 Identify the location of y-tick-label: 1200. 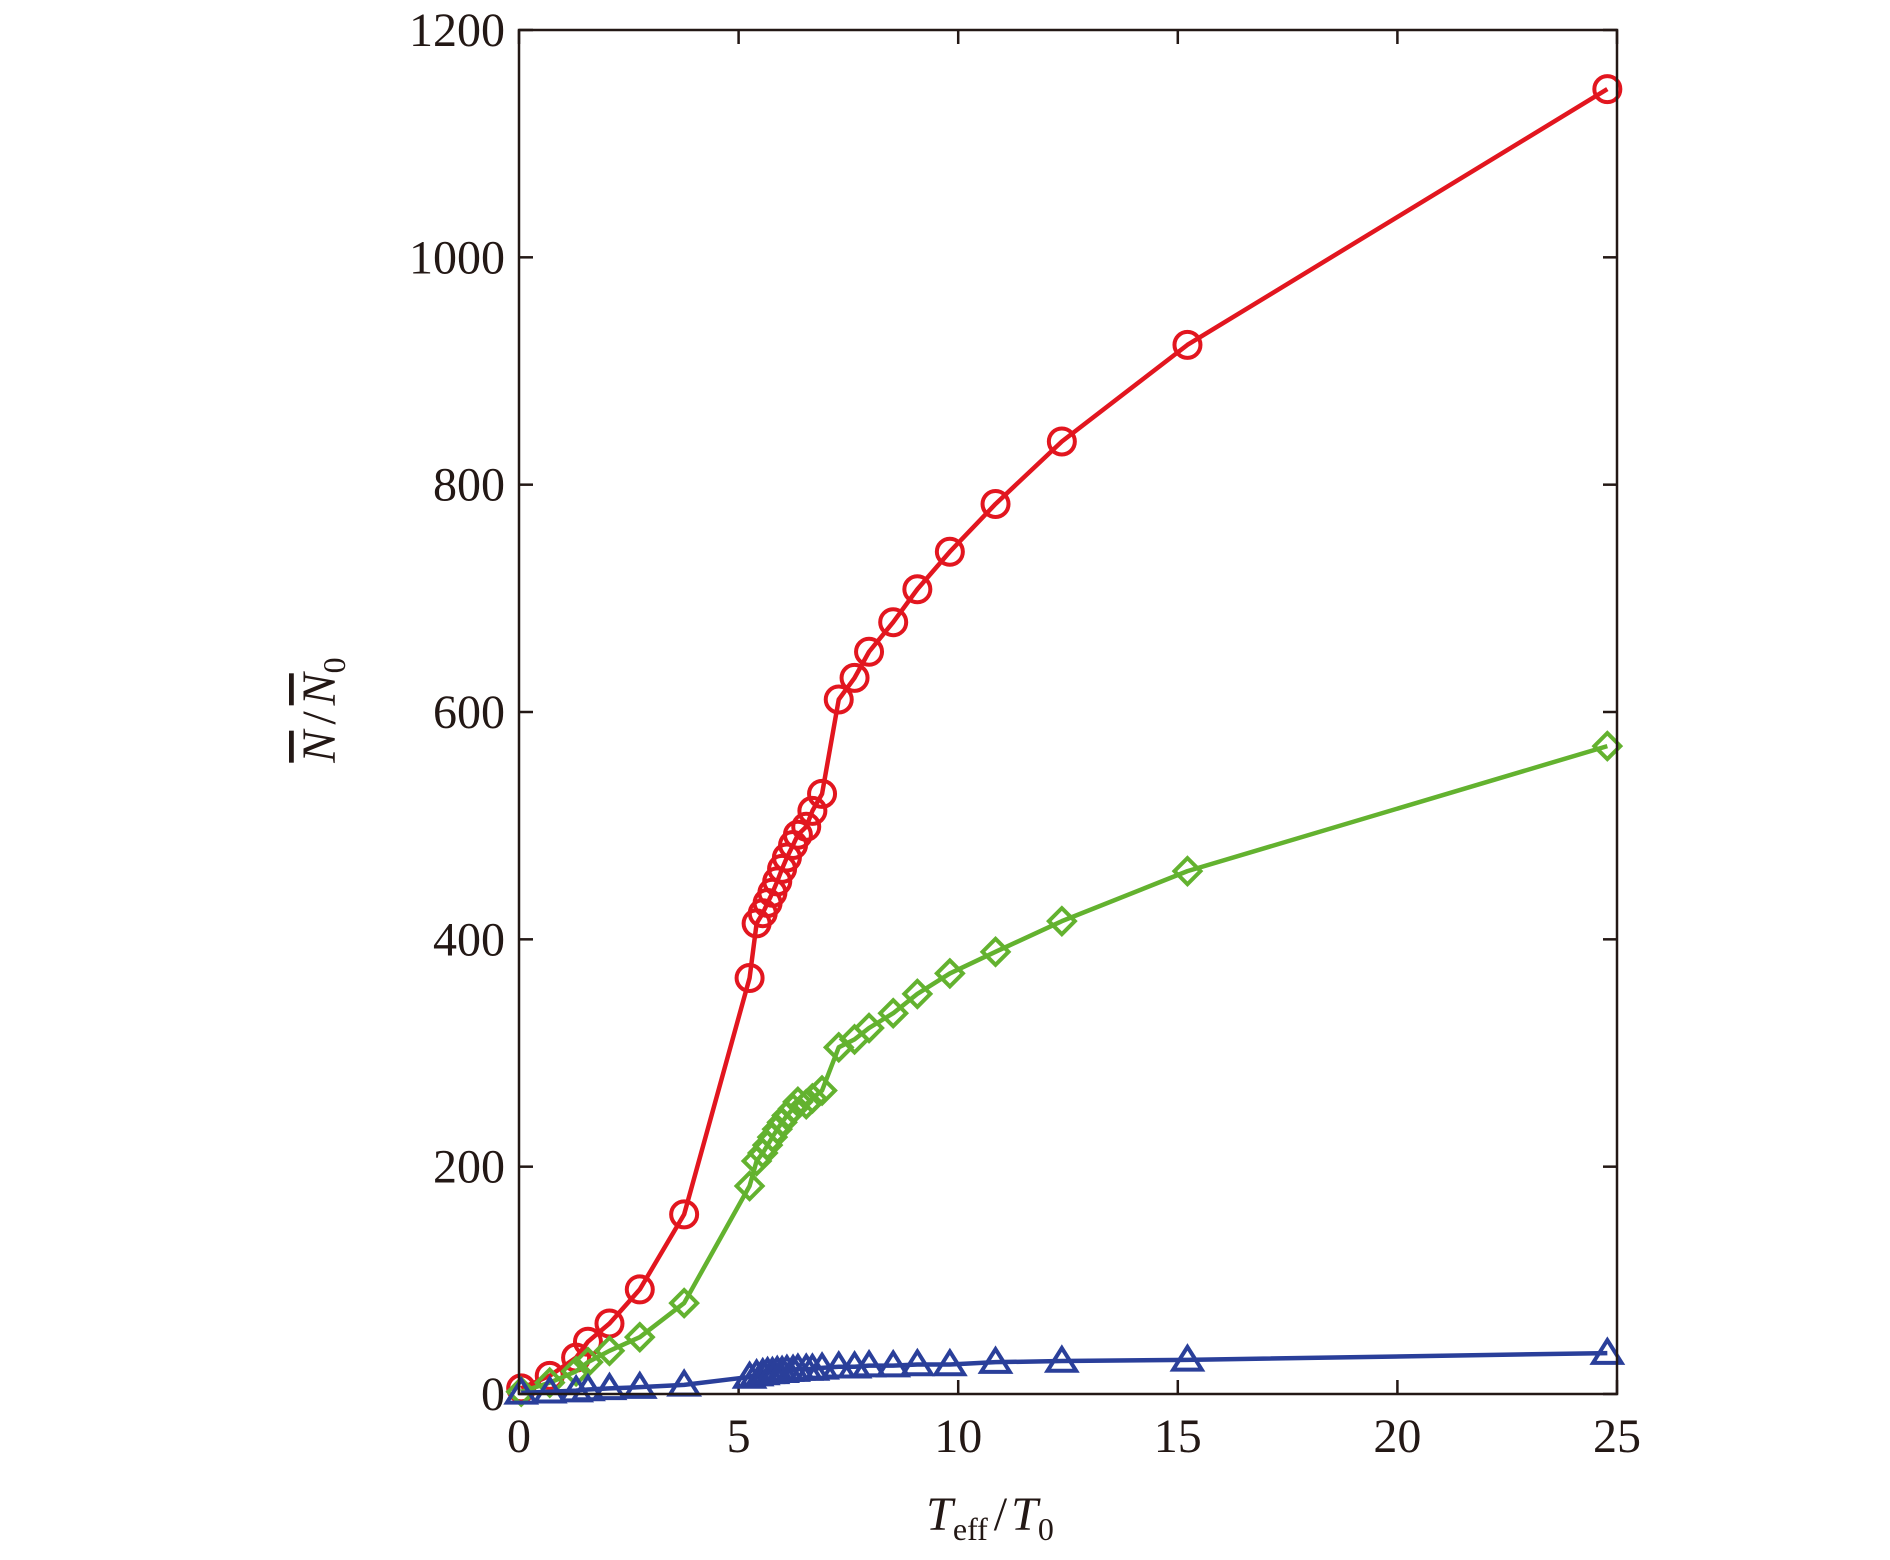
(457, 30).